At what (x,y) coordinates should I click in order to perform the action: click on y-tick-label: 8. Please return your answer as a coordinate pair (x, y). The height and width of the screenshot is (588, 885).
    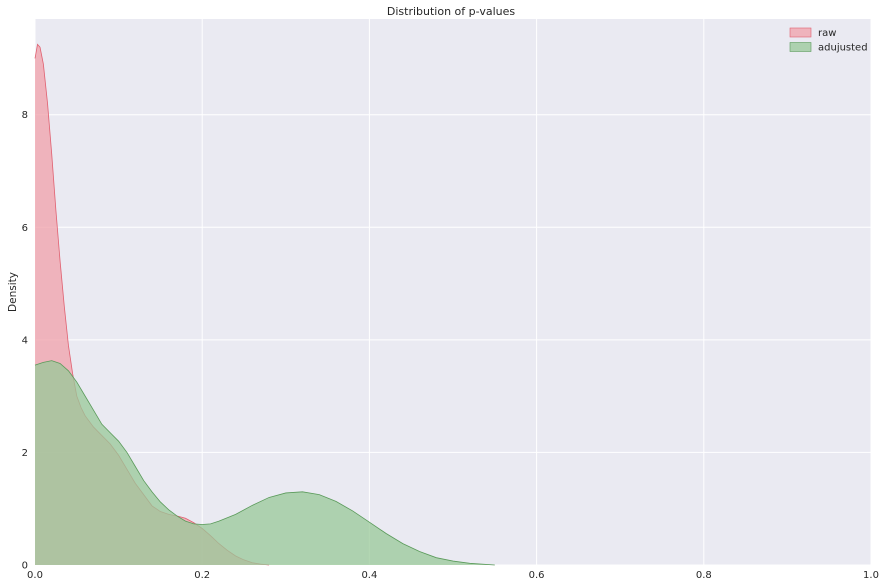
    Looking at the image, I should click on (25, 115).